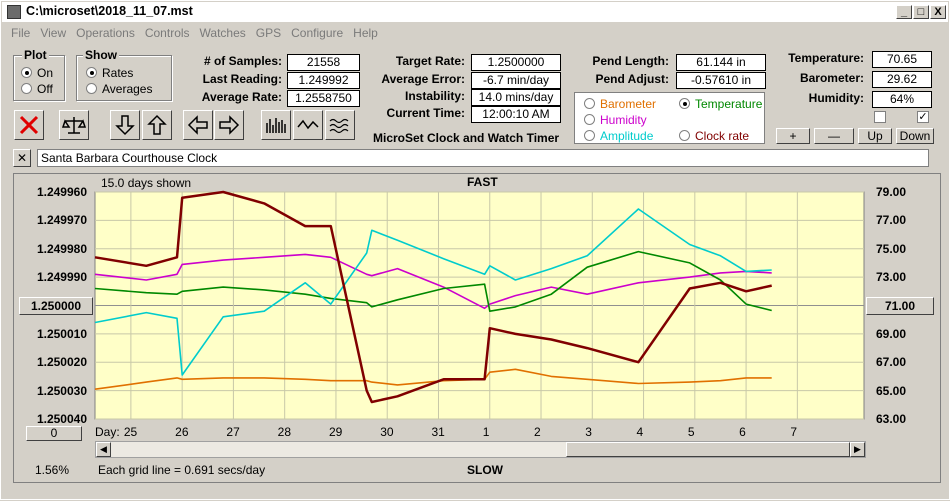 Image resolution: width=950 pixels, height=501 pixels. What do you see at coordinates (516, 97) in the screenshot?
I see `instability-value: 14.0 mins/day` at bounding box center [516, 97].